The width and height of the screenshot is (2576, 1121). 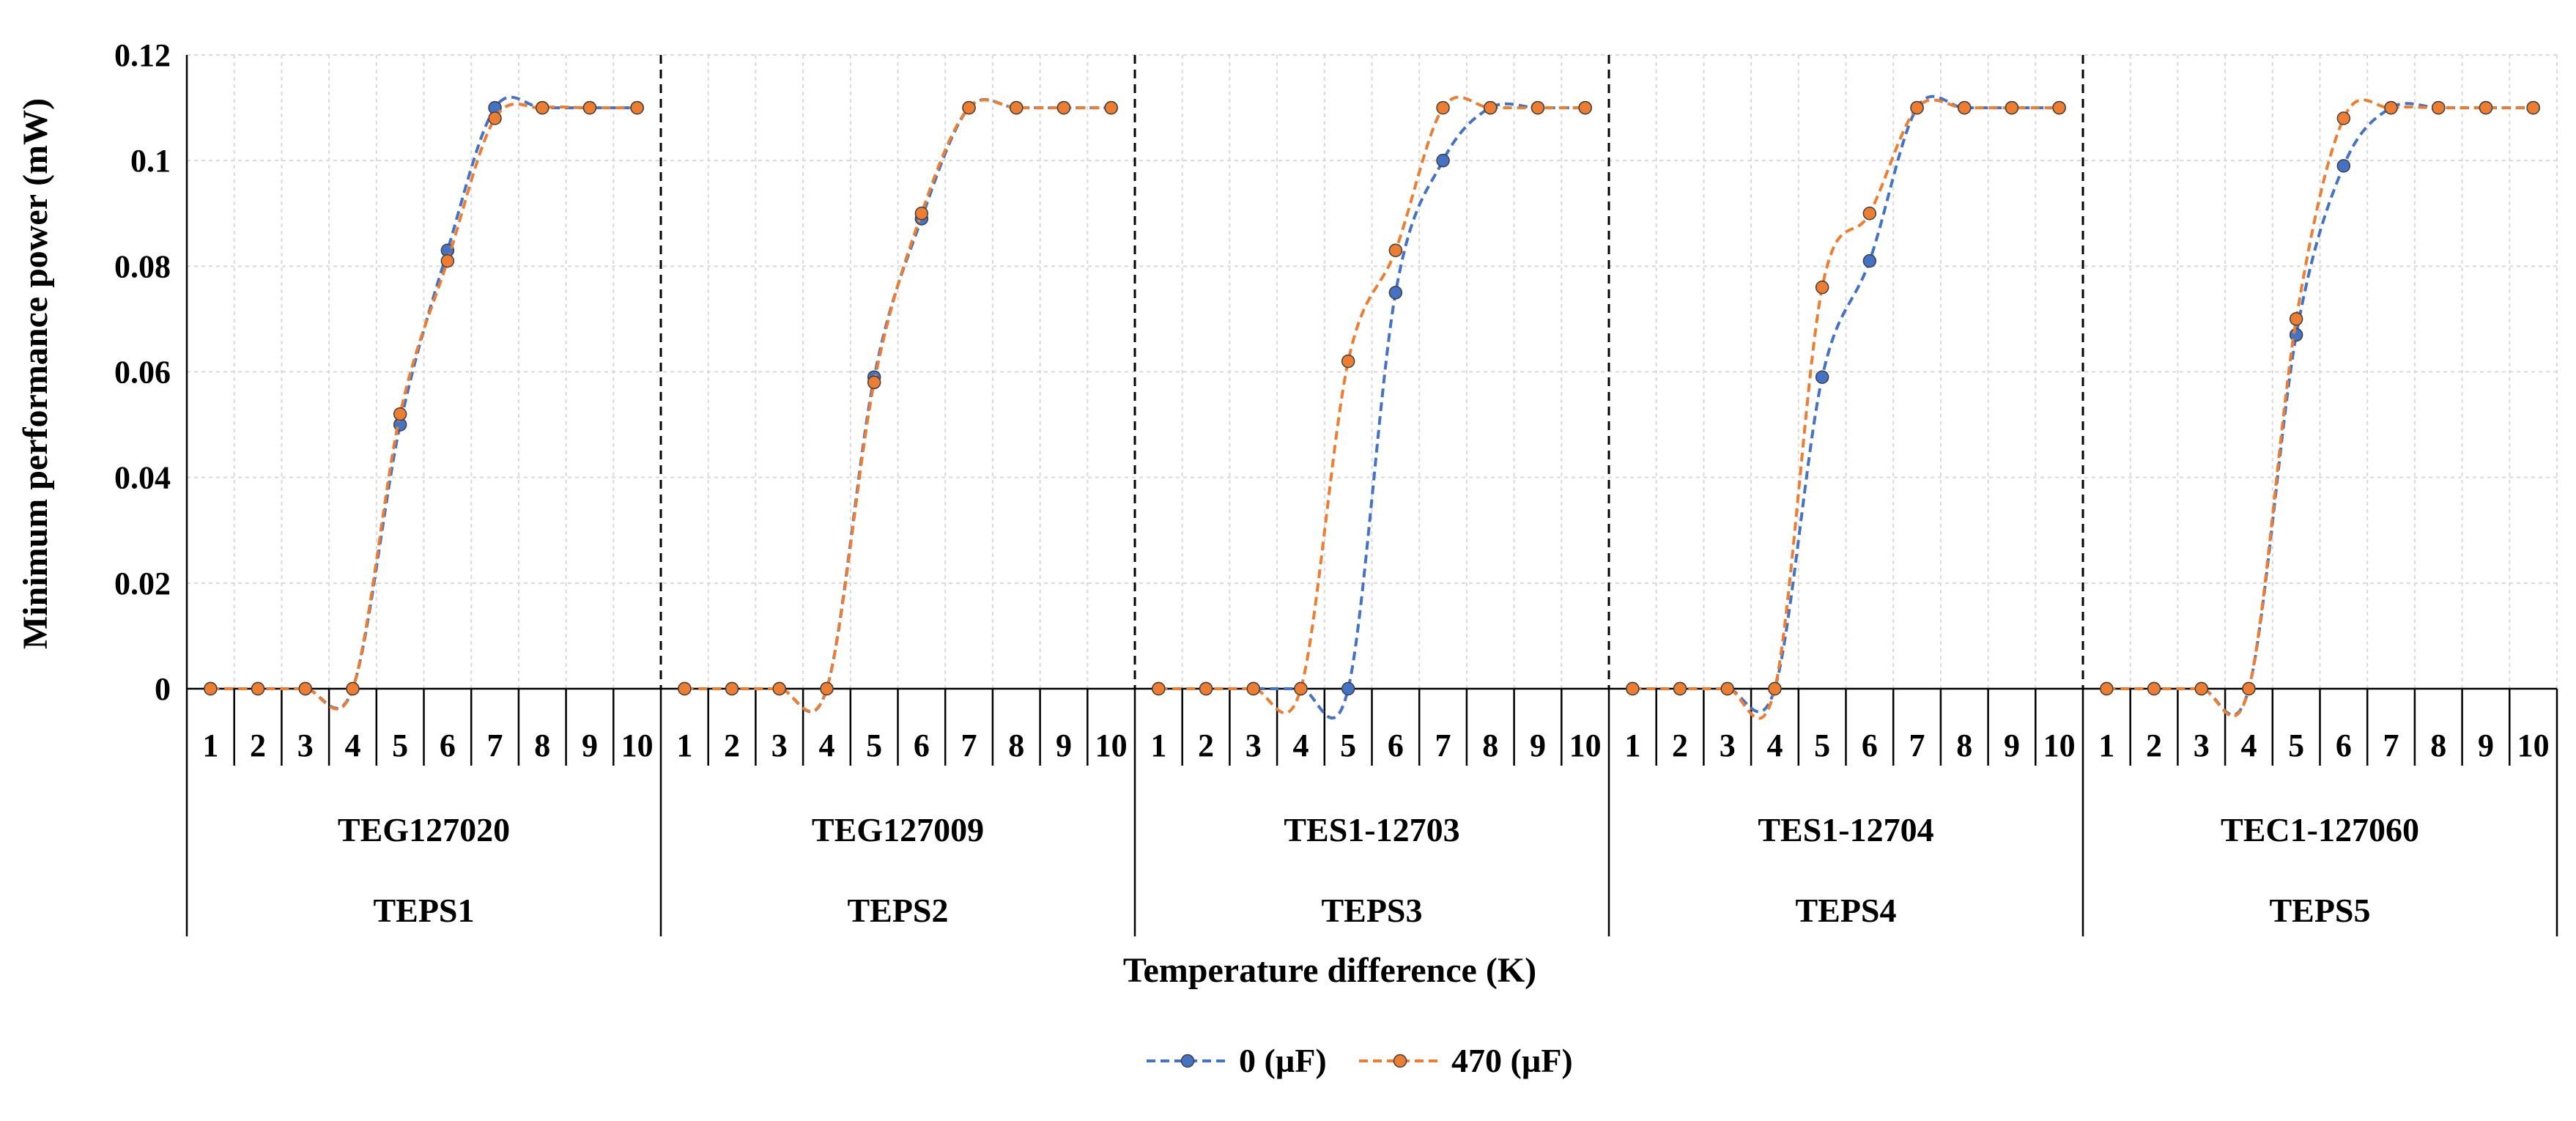 What do you see at coordinates (150, 161) in the screenshot?
I see `y-tick-label: 0.1` at bounding box center [150, 161].